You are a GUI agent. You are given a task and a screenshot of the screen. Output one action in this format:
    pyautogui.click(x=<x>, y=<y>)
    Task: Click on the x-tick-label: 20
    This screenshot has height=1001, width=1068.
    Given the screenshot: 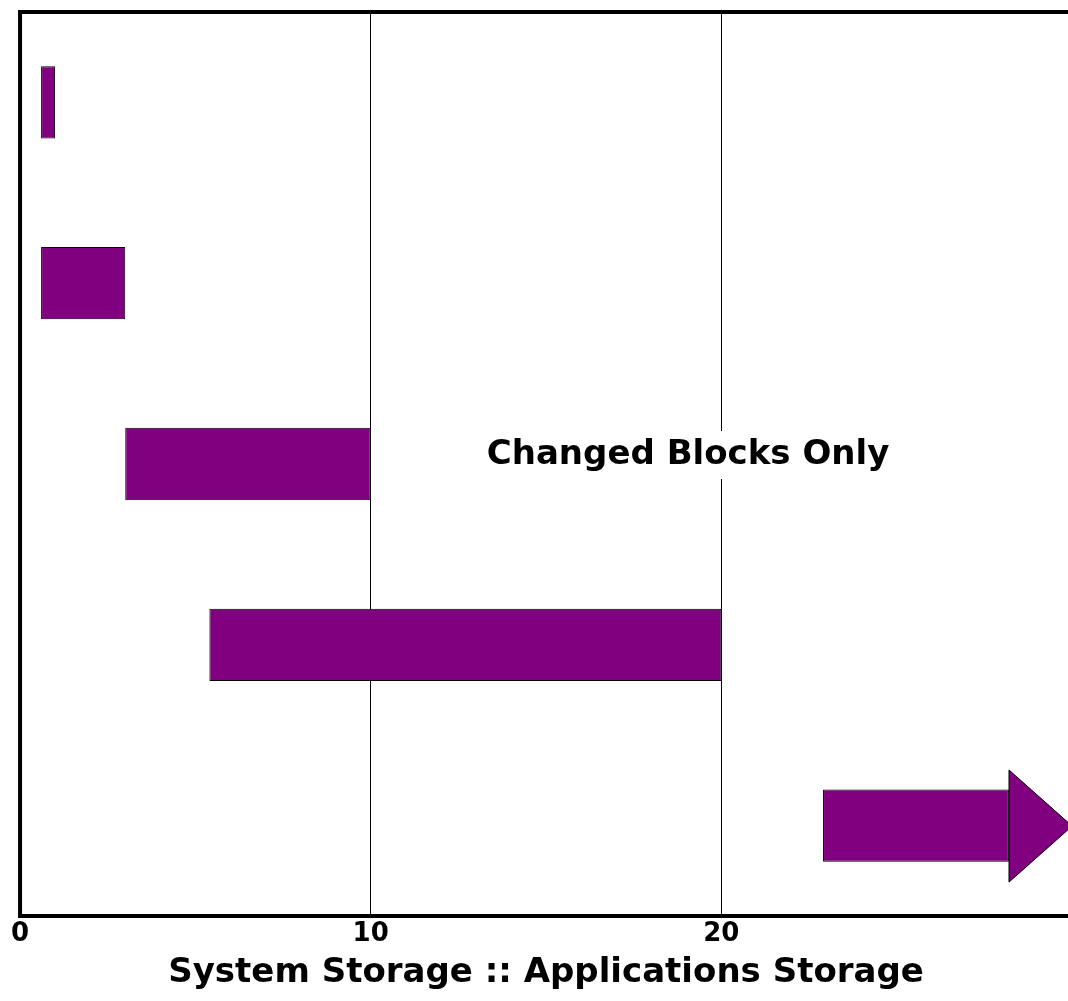 What is the action you would take?
    pyautogui.click(x=721, y=932)
    